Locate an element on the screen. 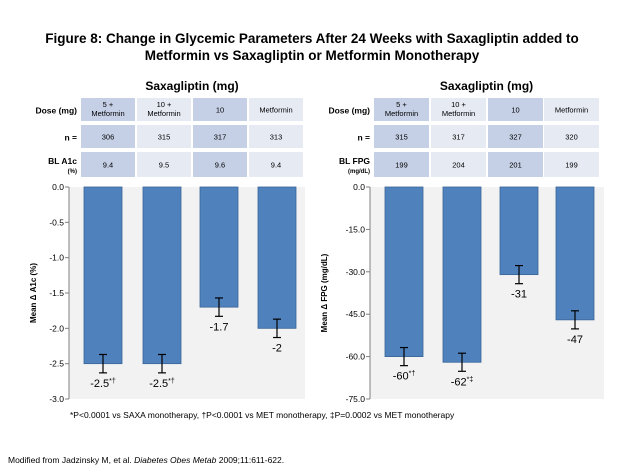 The height and width of the screenshot is (468, 624). table-row: n = 306 315 317 313 is located at coordinates (183, 136).